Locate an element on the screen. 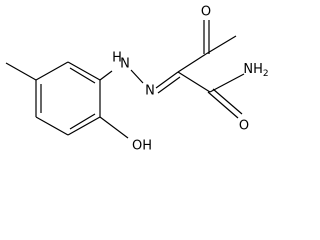 This screenshot has height=240, width=320. atom-label: OH is located at coordinates (142, 146).